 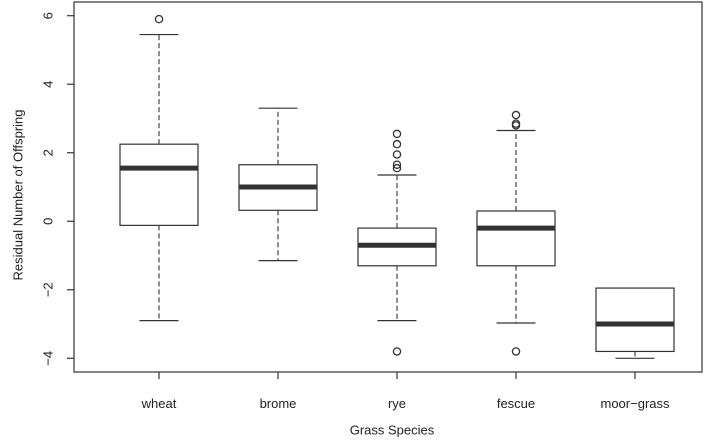 I want to click on box-fescue, so click(x=516, y=238).